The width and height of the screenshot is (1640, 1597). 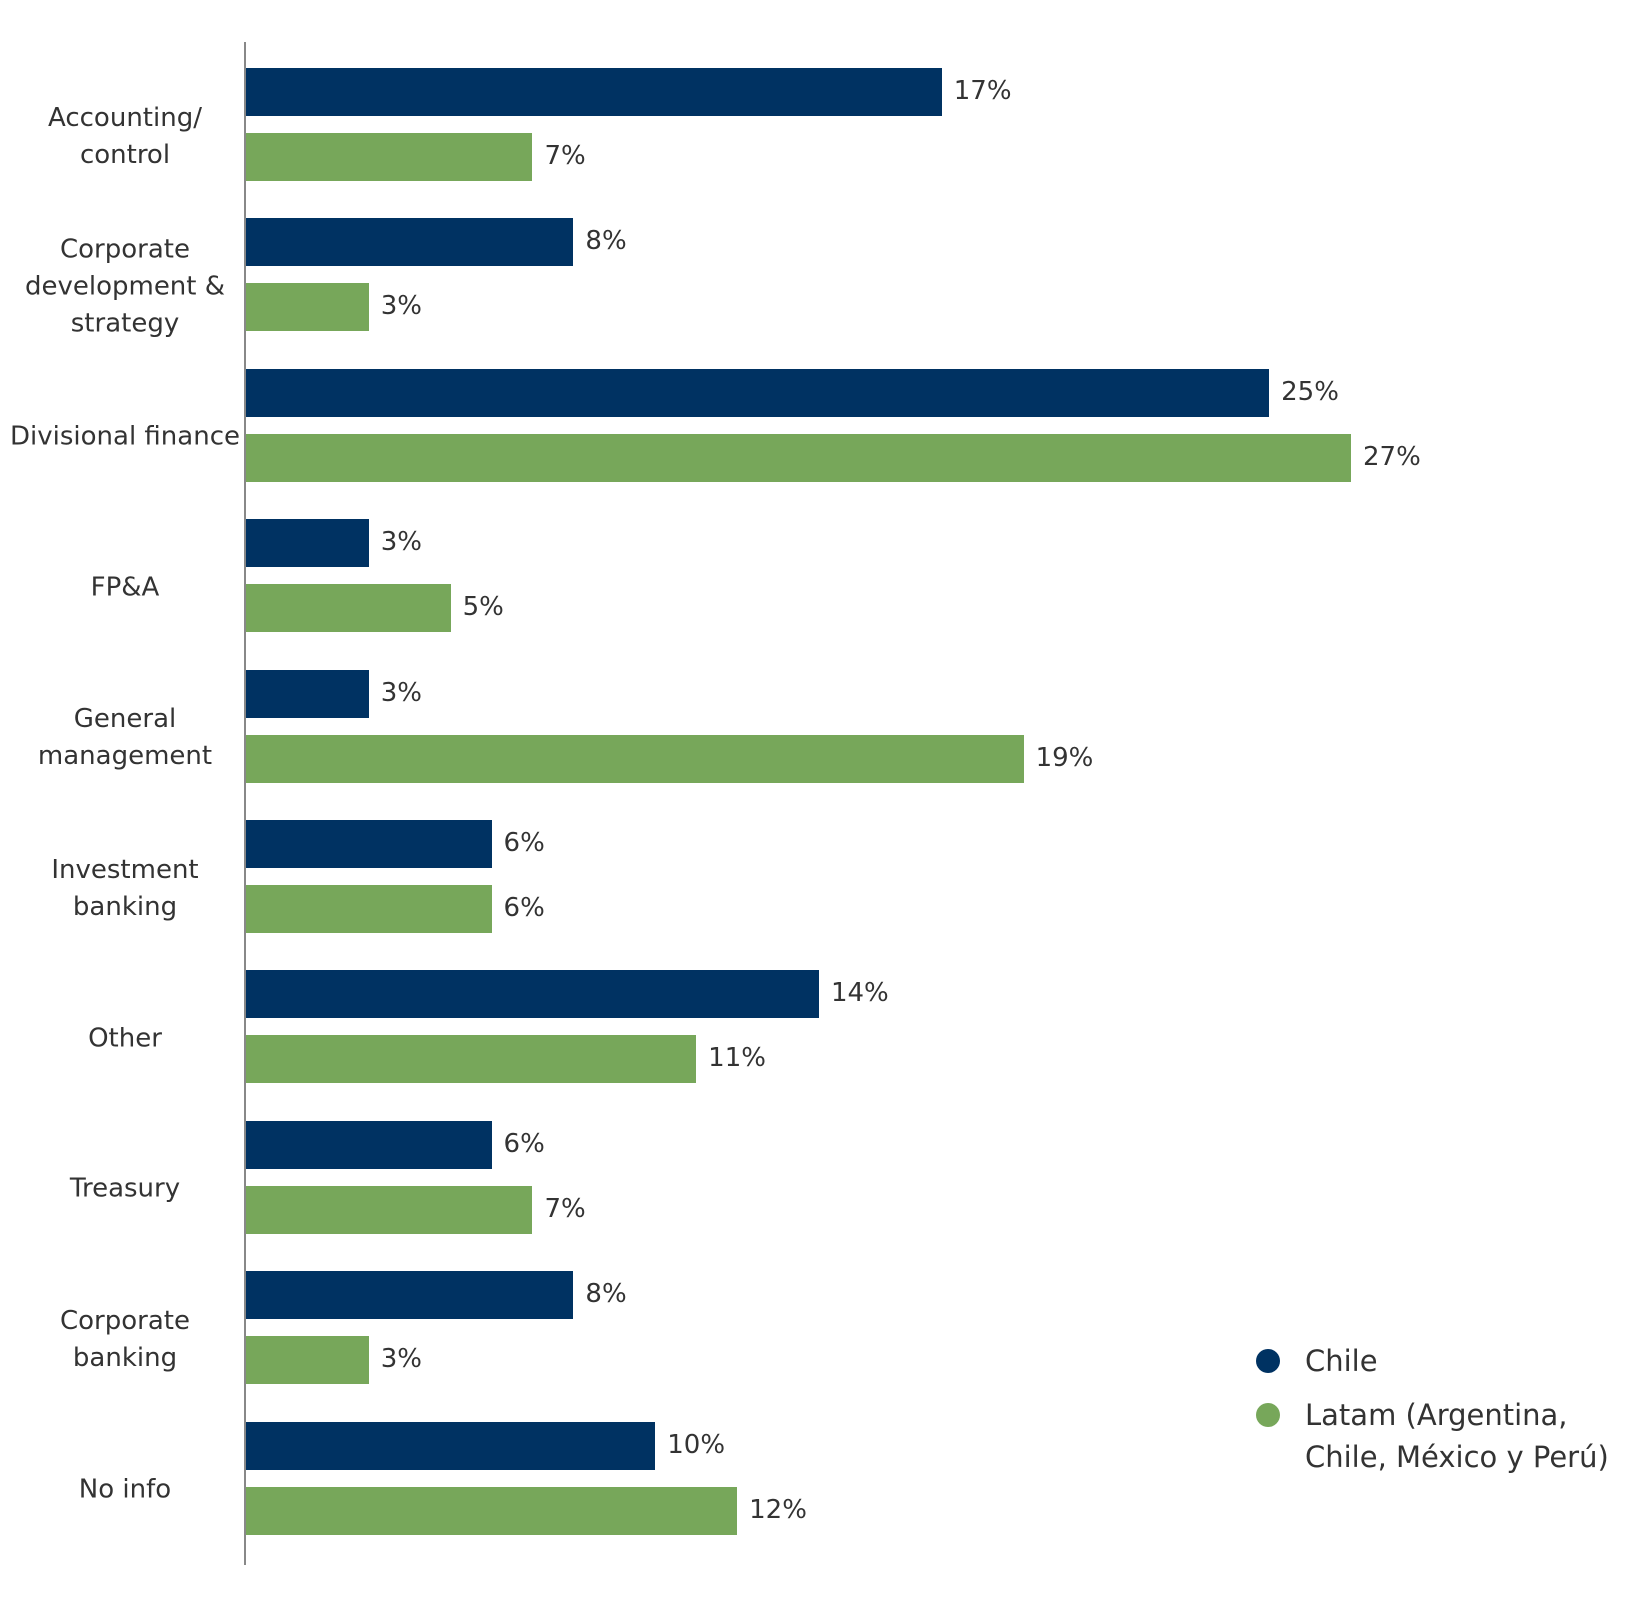 I want to click on category-label: No info, so click(x=125, y=1489).